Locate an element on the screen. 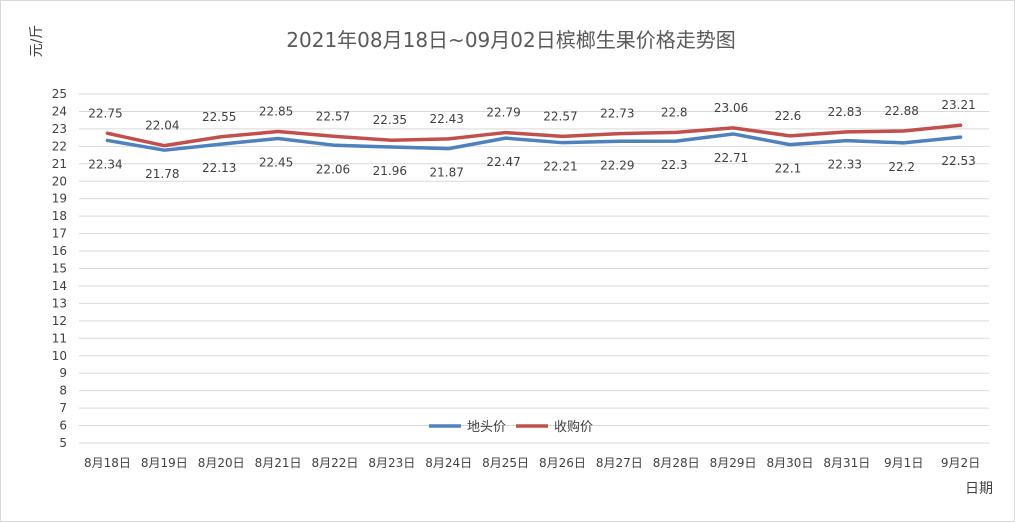 The height and width of the screenshot is (523, 1015). data-label: 22.75 is located at coordinates (105, 113).